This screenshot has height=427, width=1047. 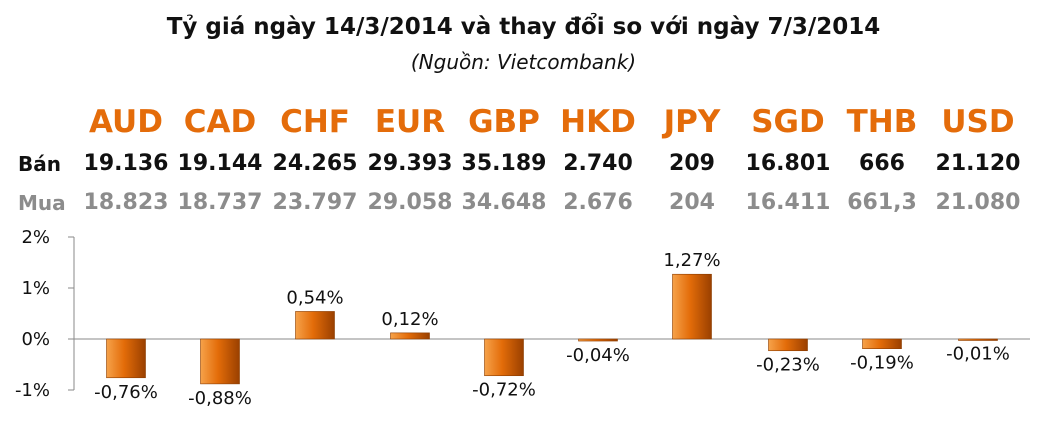 What do you see at coordinates (504, 163) in the screenshot?
I see `sell-rate-gbp: 35.189` at bounding box center [504, 163].